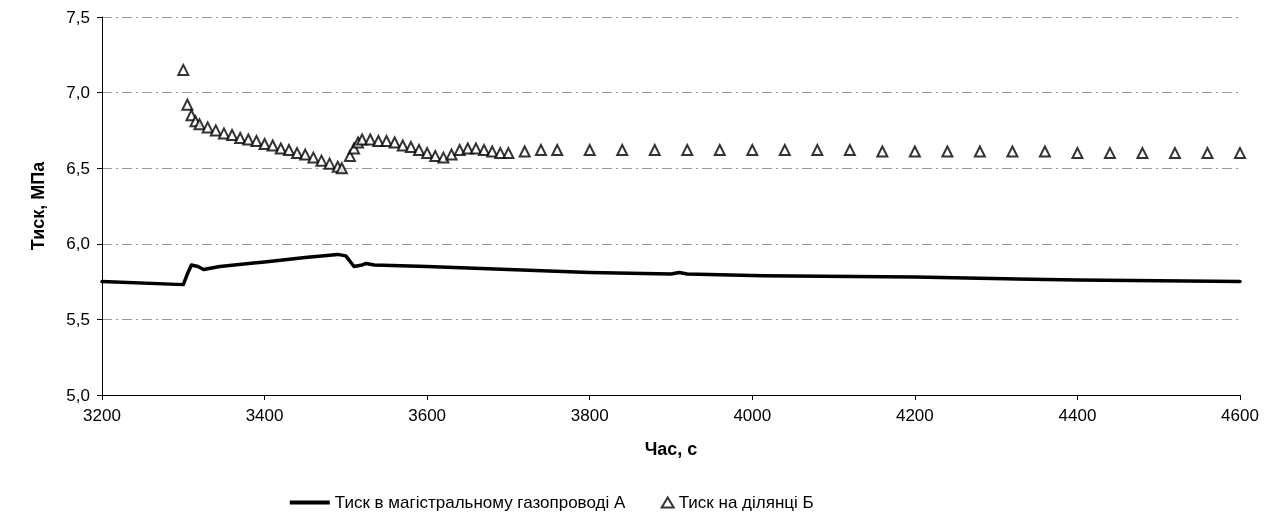  What do you see at coordinates (264, 415) in the screenshot?
I see `x-tick-label: 3400` at bounding box center [264, 415].